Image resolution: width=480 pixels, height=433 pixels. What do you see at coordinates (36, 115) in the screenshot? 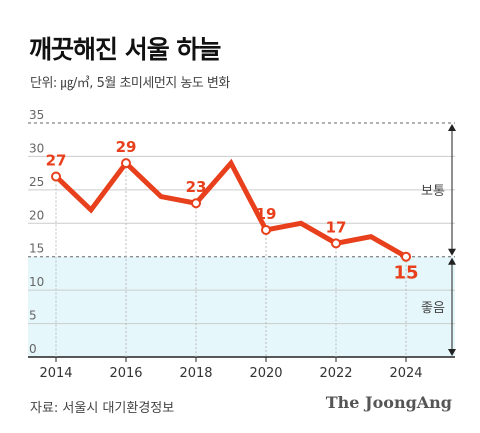
I see `y-tick-label: 35` at bounding box center [36, 115].